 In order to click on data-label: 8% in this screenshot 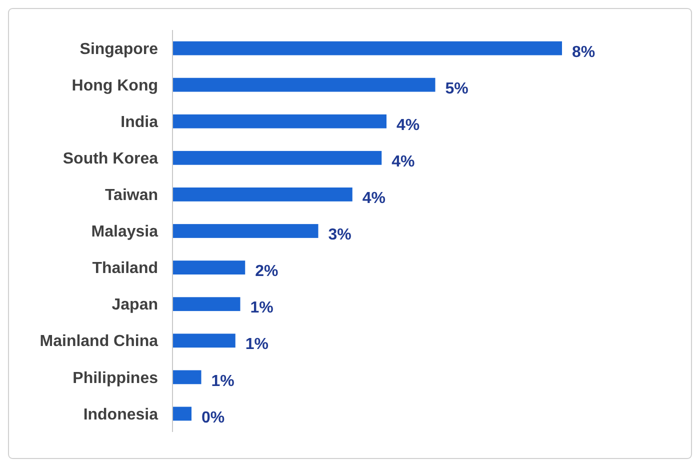, I will do `click(584, 52)`.